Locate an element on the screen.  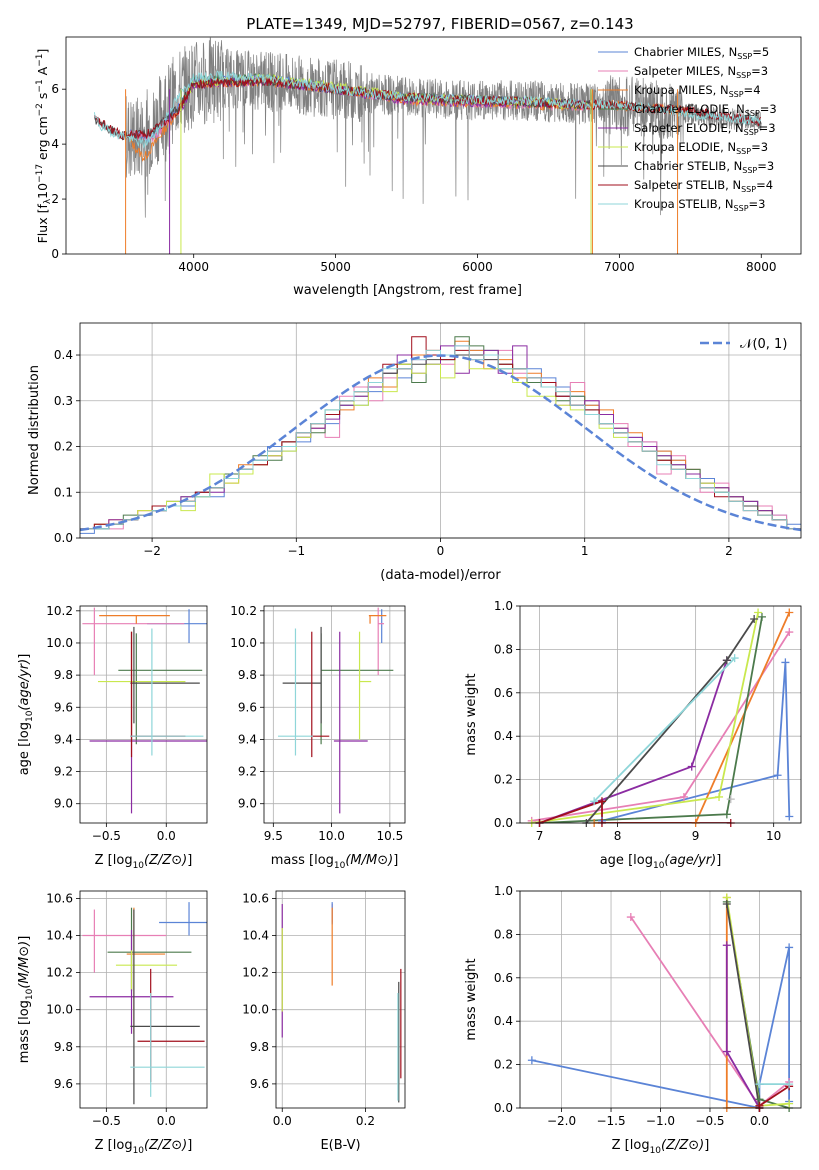
label-prefix: Z [log is located at coordinates (114, 860).